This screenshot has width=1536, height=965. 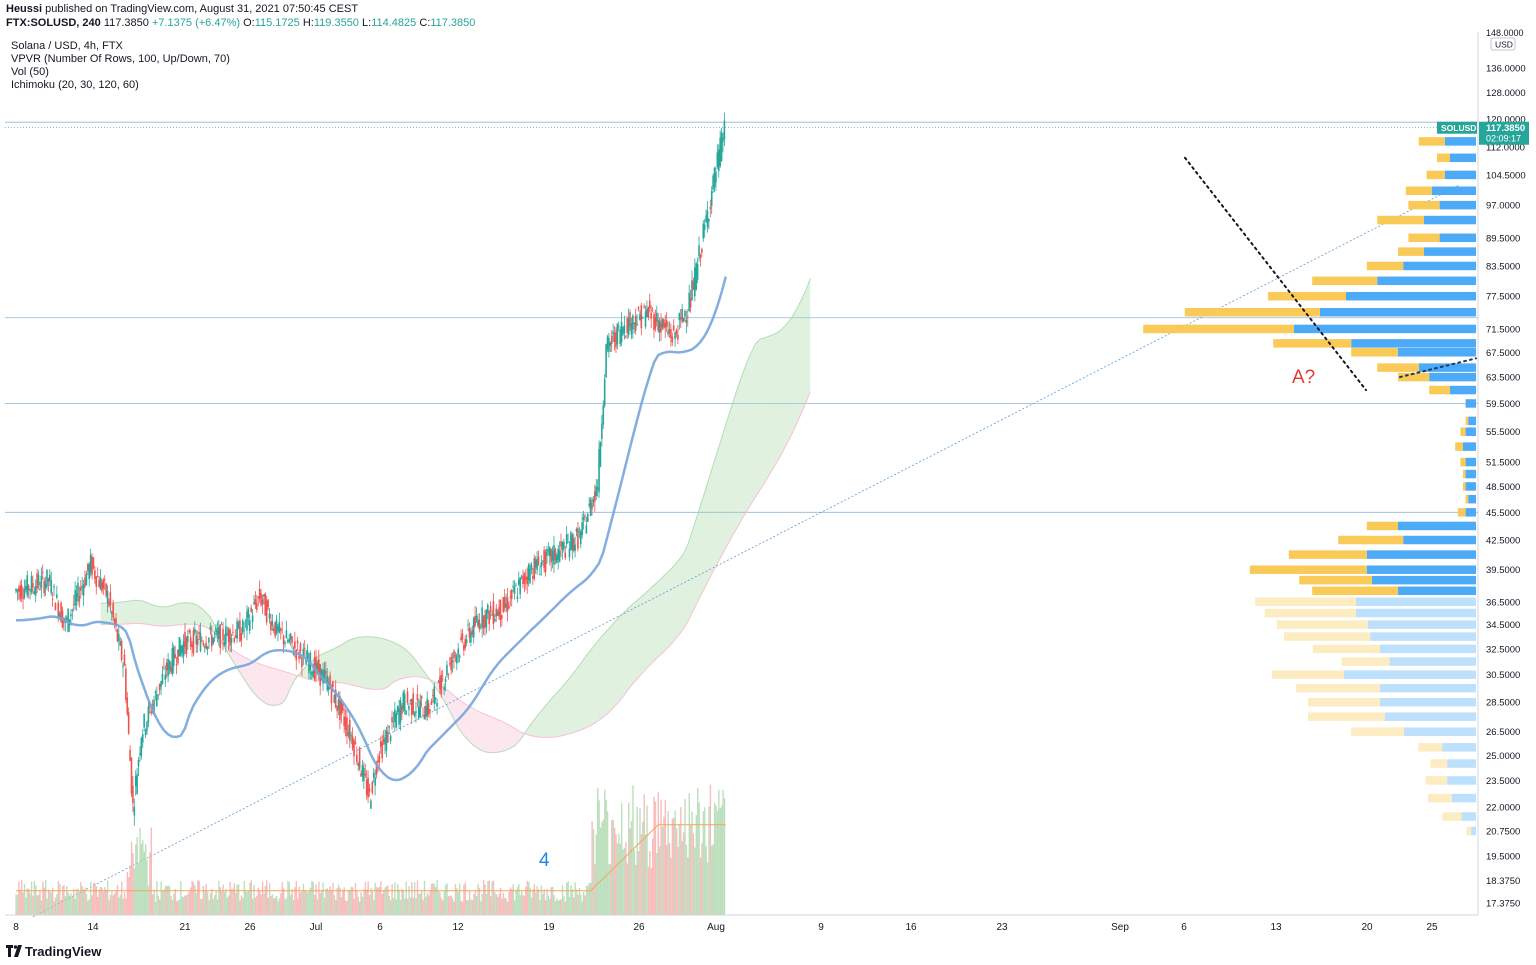 I want to click on price-tick-label: 23.5000, so click(x=1503, y=781).